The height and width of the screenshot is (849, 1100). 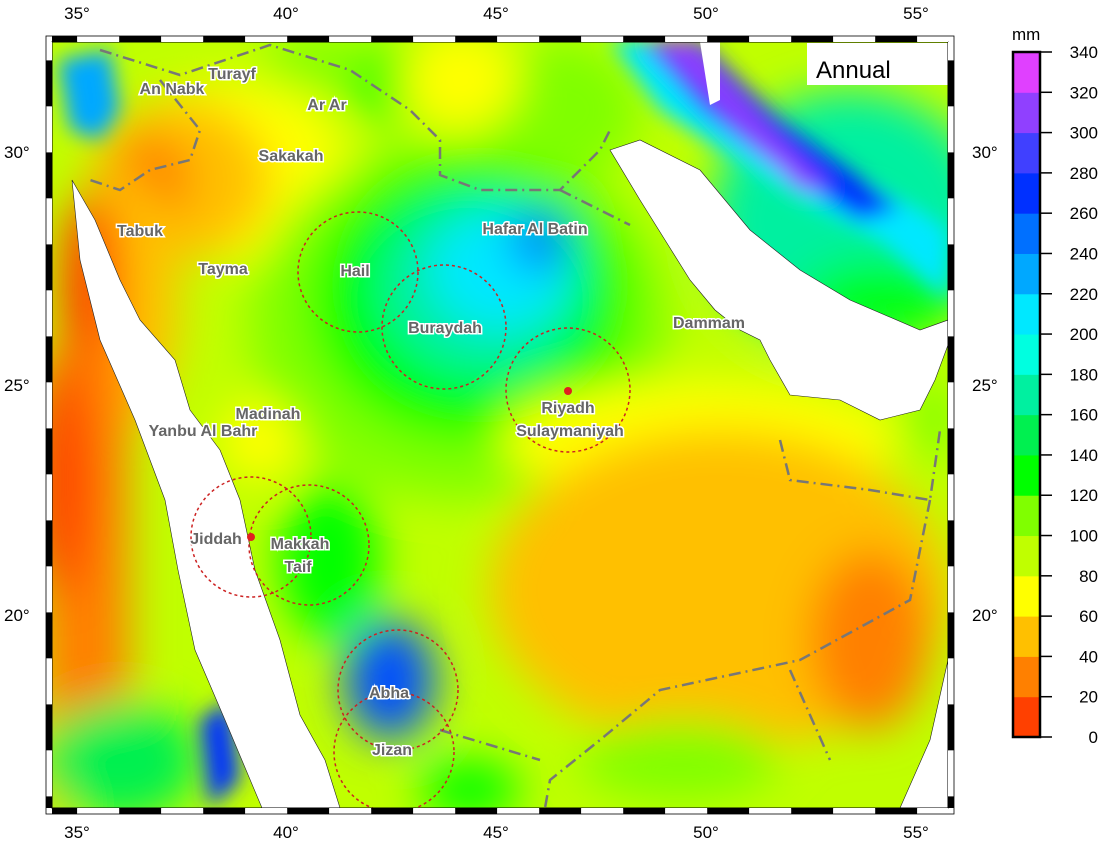 I want to click on lon-axis-bottom: 35° 40° 45° 50° 55°, so click(x=496, y=832).